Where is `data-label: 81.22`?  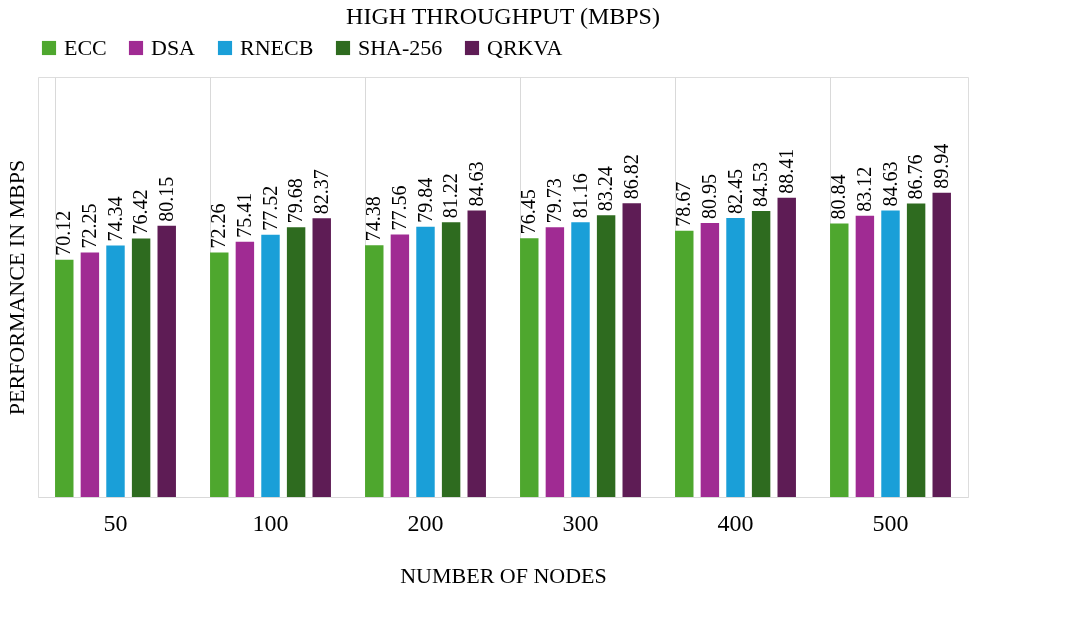 data-label: 81.22 is located at coordinates (450, 196).